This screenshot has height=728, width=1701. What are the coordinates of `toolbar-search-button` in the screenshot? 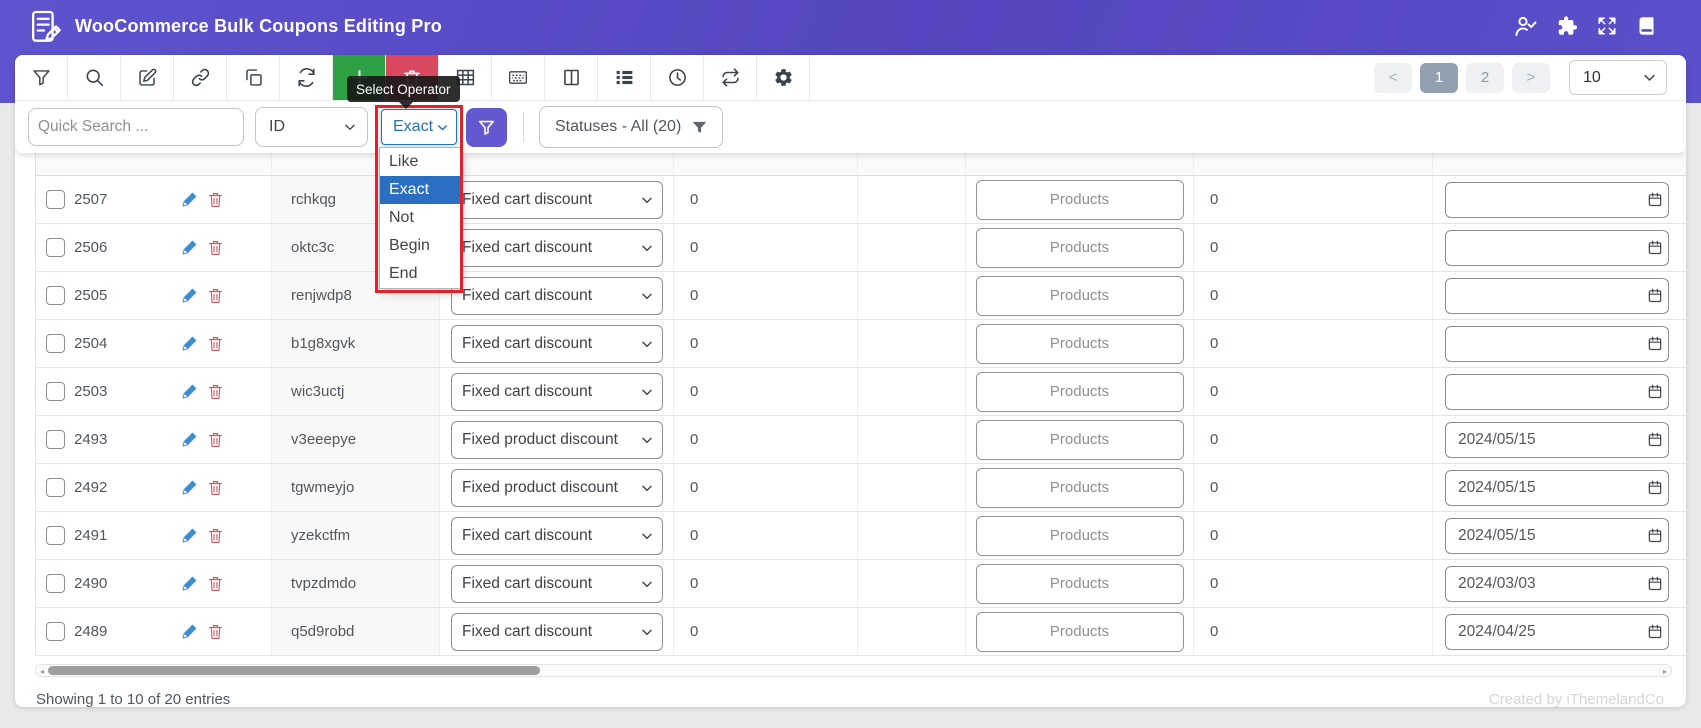 It's located at (94, 77).